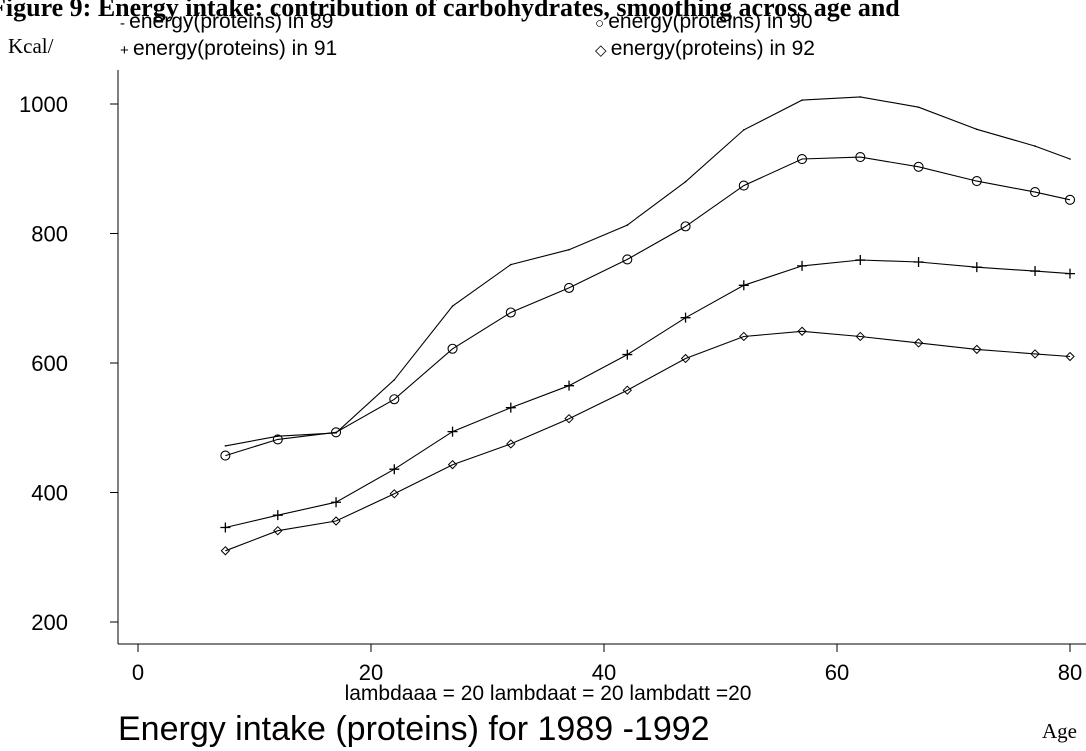 This screenshot has height=751, width=1086. I want to click on y-tick-label: 600, so click(49, 363).